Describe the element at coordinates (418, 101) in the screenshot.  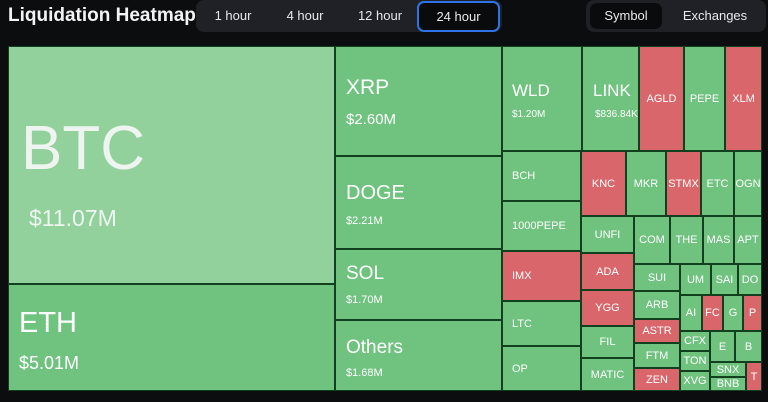
I see `tile-xrp: XRP $2.60M` at that location.